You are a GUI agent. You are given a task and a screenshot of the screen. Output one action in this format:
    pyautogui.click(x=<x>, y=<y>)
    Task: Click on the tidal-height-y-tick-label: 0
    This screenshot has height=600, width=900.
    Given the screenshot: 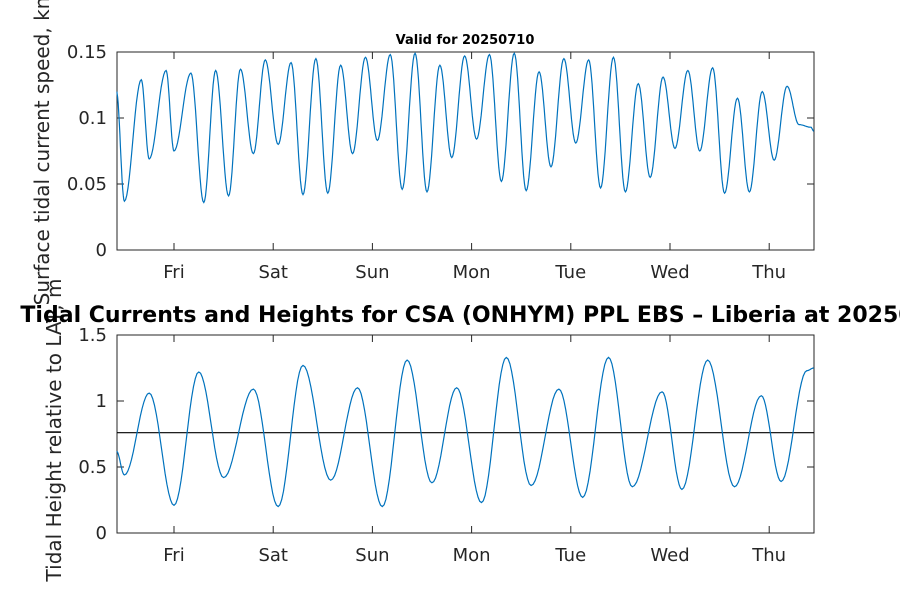 What is the action you would take?
    pyautogui.click(x=101, y=533)
    